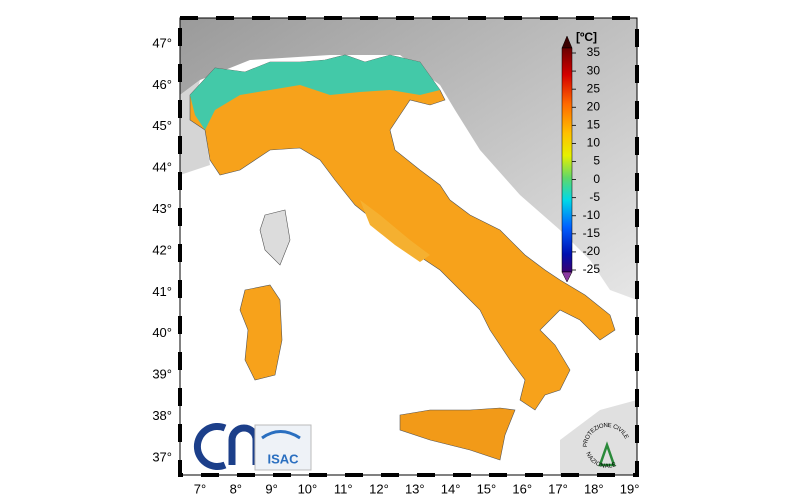 The image size is (800, 500). I want to click on longitude-label: 14°, so click(451, 488).